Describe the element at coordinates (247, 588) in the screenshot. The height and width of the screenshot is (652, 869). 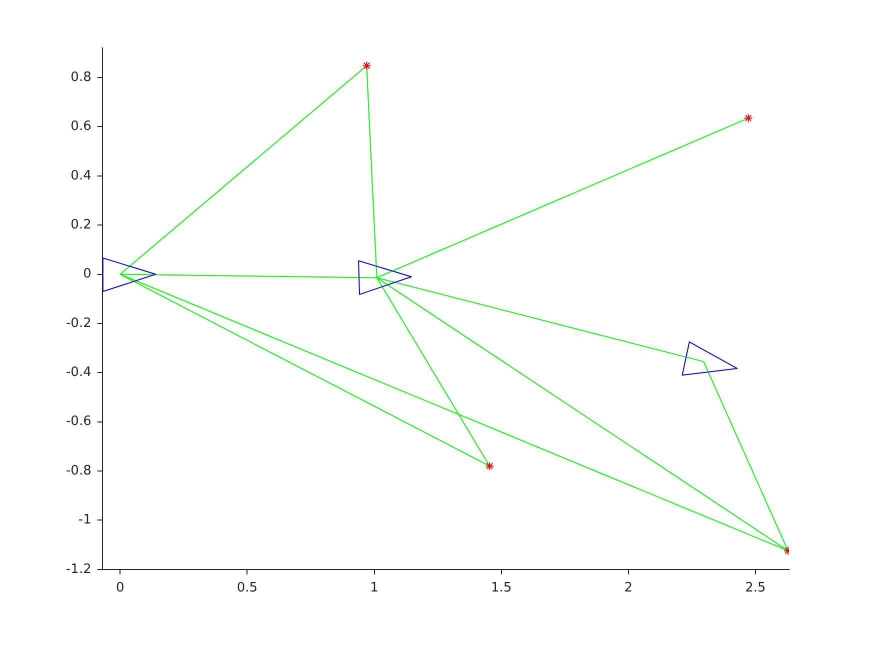
I see `x-tick-label: 0.5` at that location.